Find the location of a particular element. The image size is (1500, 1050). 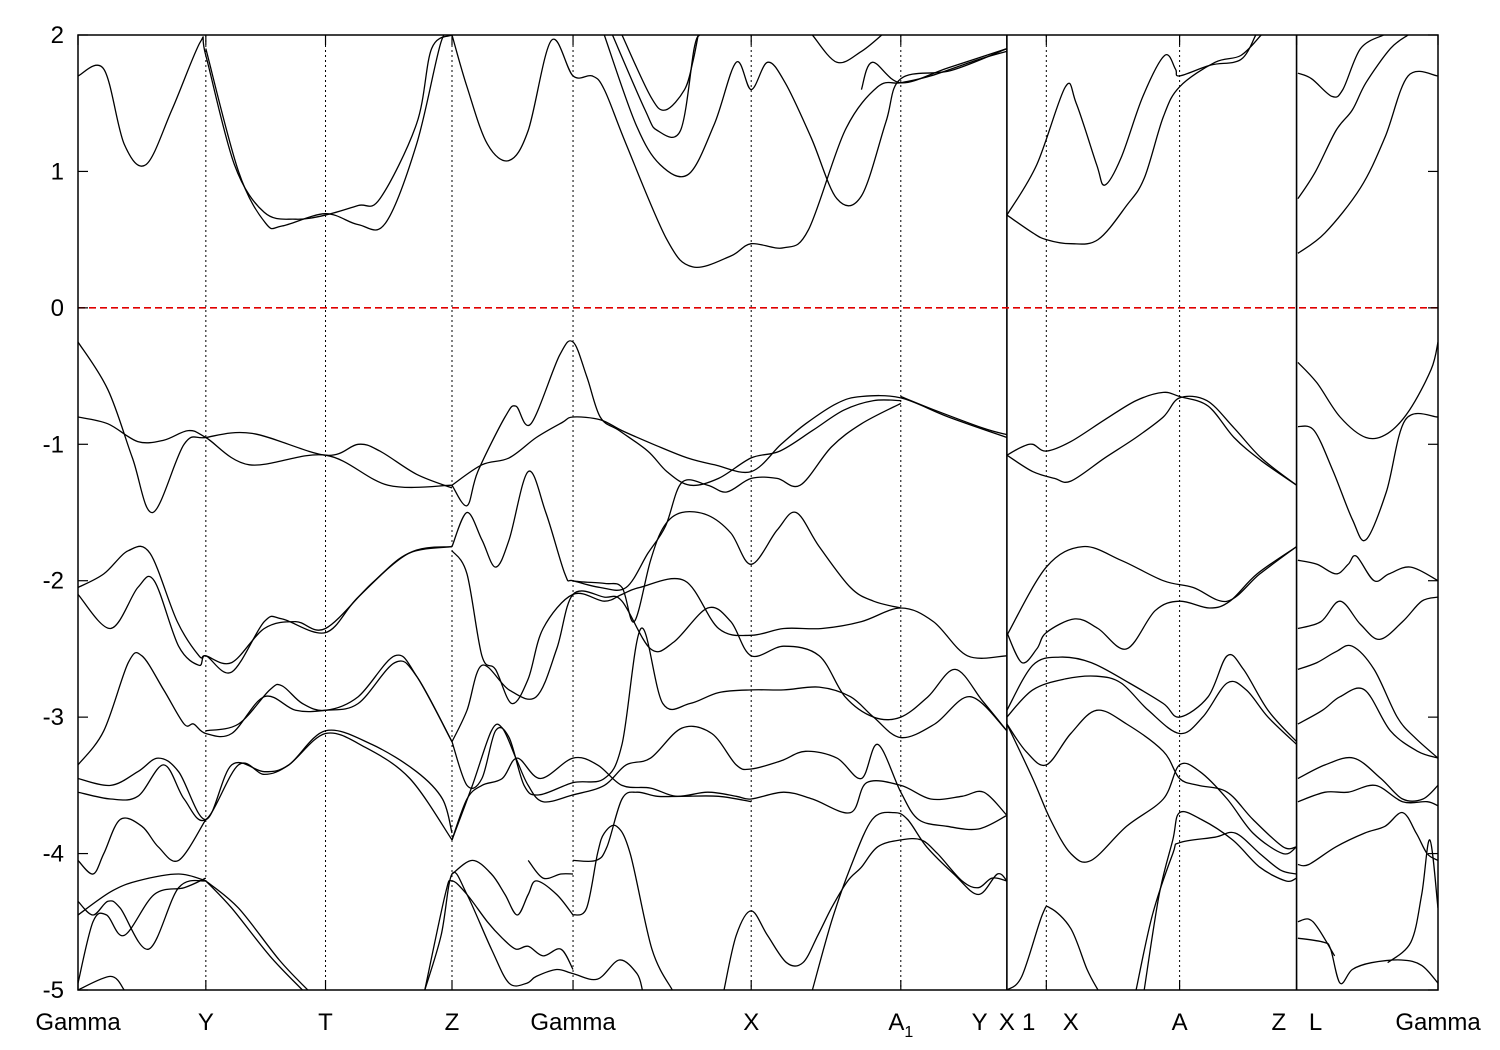

k-point-label: L is located at coordinates (1315, 1022).